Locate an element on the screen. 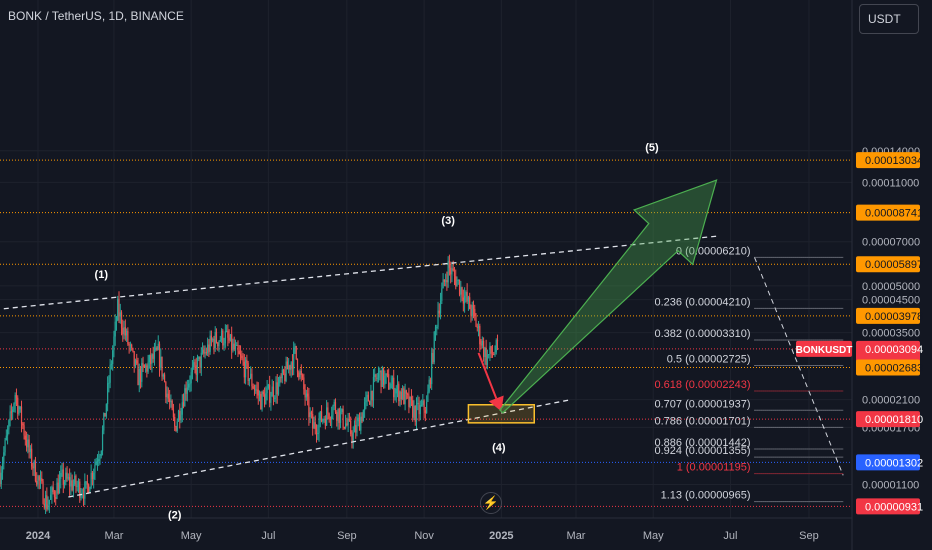 The width and height of the screenshot is (932, 550). fib-level-label: 0.707 (0.00001937) is located at coordinates (702, 404).